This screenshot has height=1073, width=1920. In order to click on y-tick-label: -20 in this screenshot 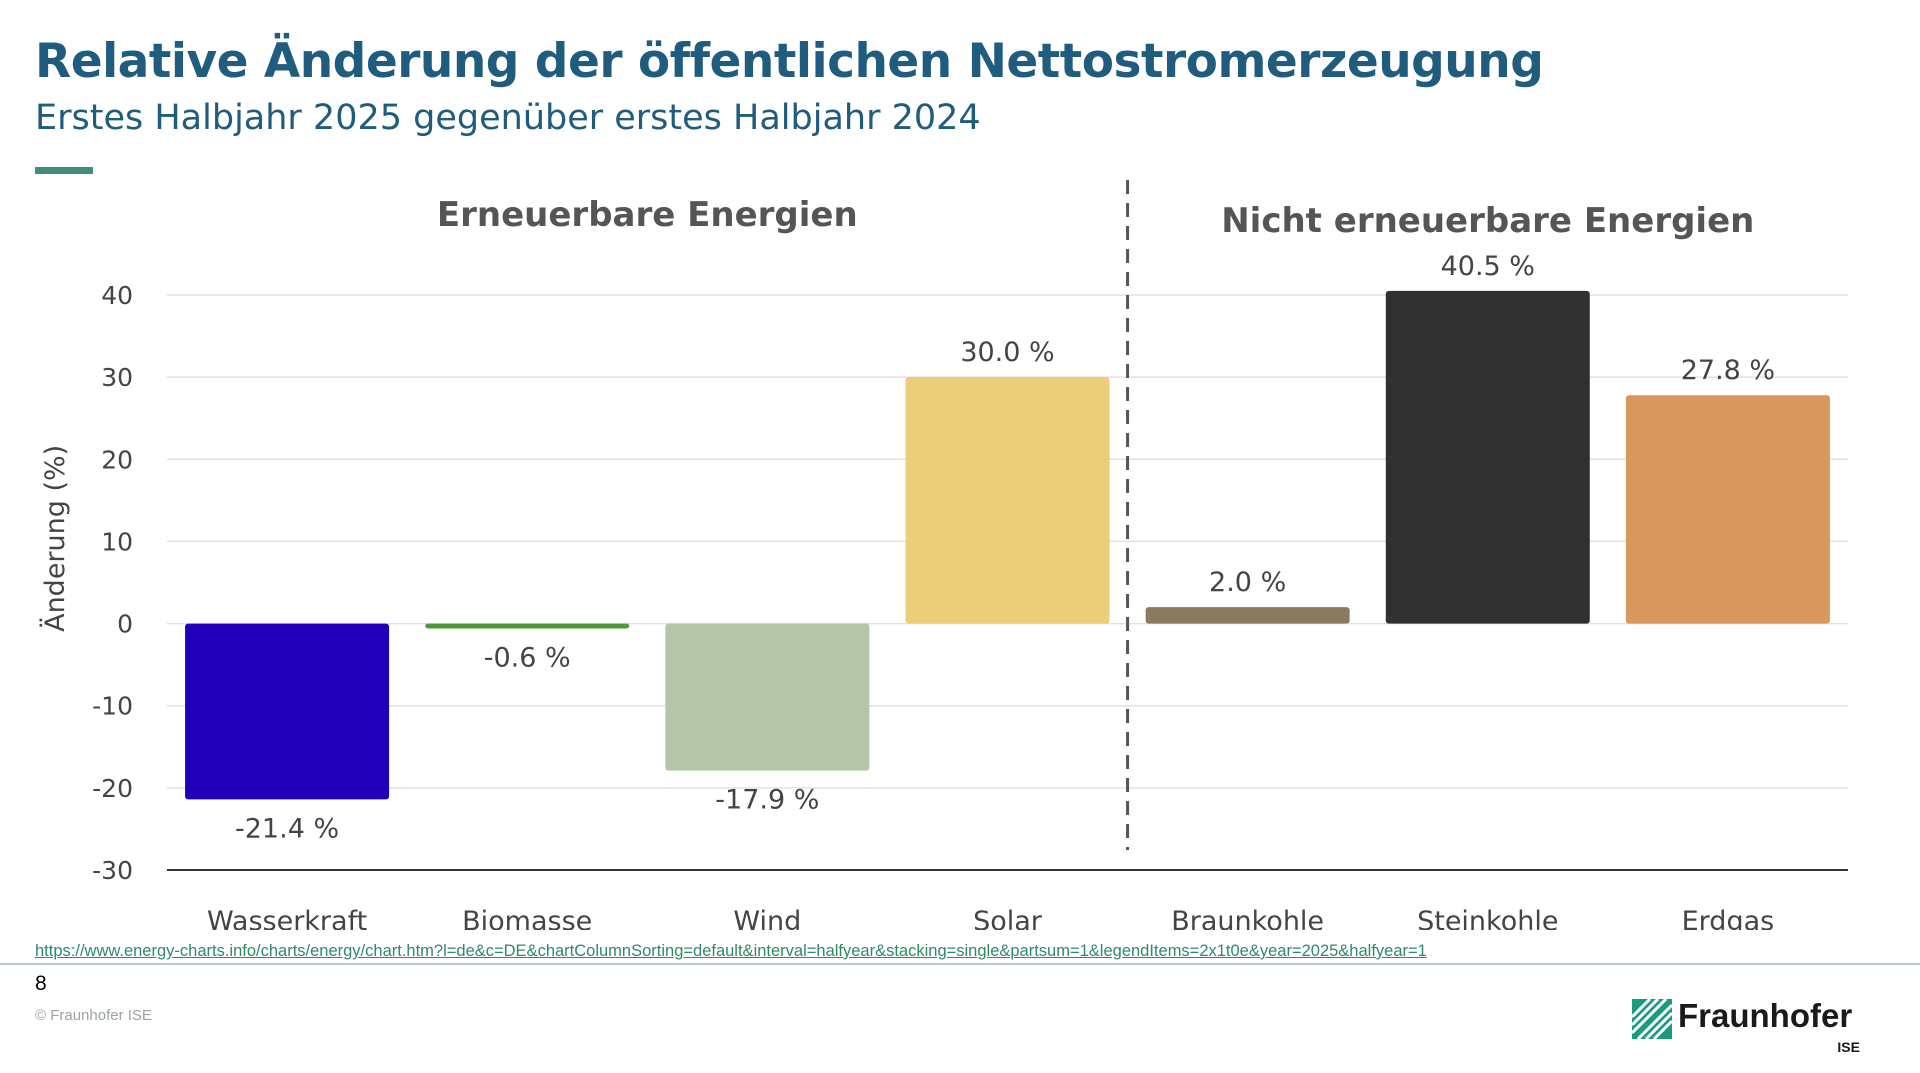, I will do `click(112, 788)`.